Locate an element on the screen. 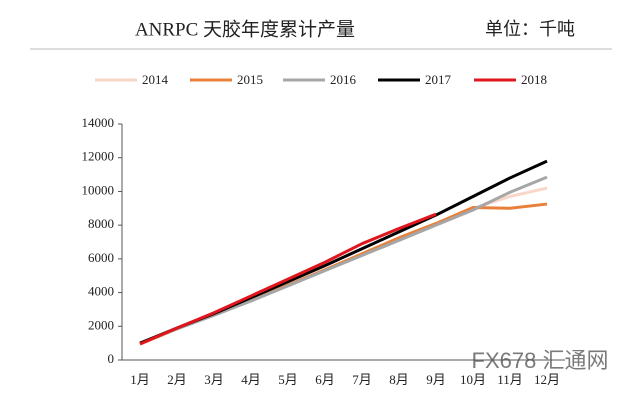  y-tick-label: 4000 is located at coordinates (101, 291).